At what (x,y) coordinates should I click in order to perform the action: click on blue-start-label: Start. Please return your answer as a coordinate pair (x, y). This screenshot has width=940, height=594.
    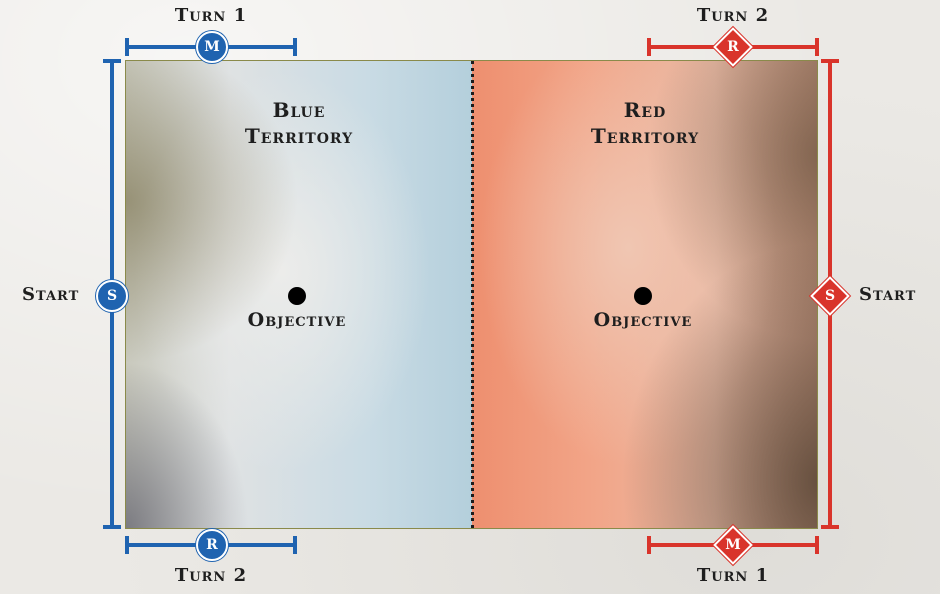
    Looking at the image, I should click on (51, 294).